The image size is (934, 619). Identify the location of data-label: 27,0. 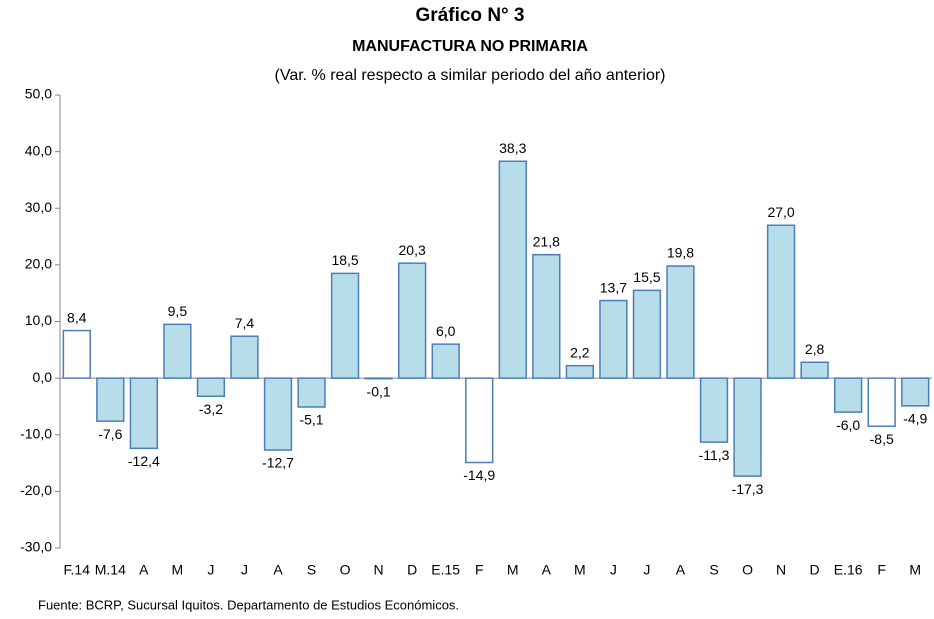
(780, 212).